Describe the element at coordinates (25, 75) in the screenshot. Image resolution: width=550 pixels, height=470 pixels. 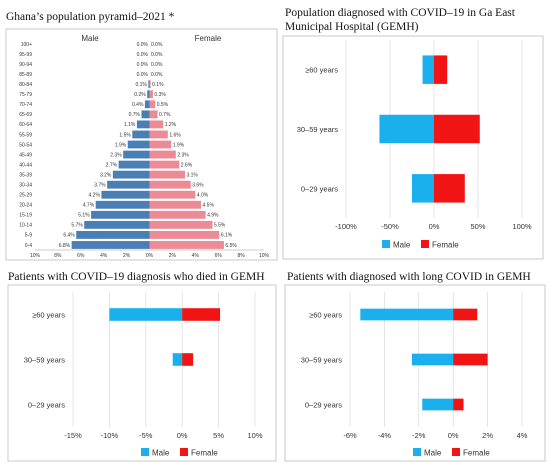
I see `pyramid-age-tick: 85-89` at that location.